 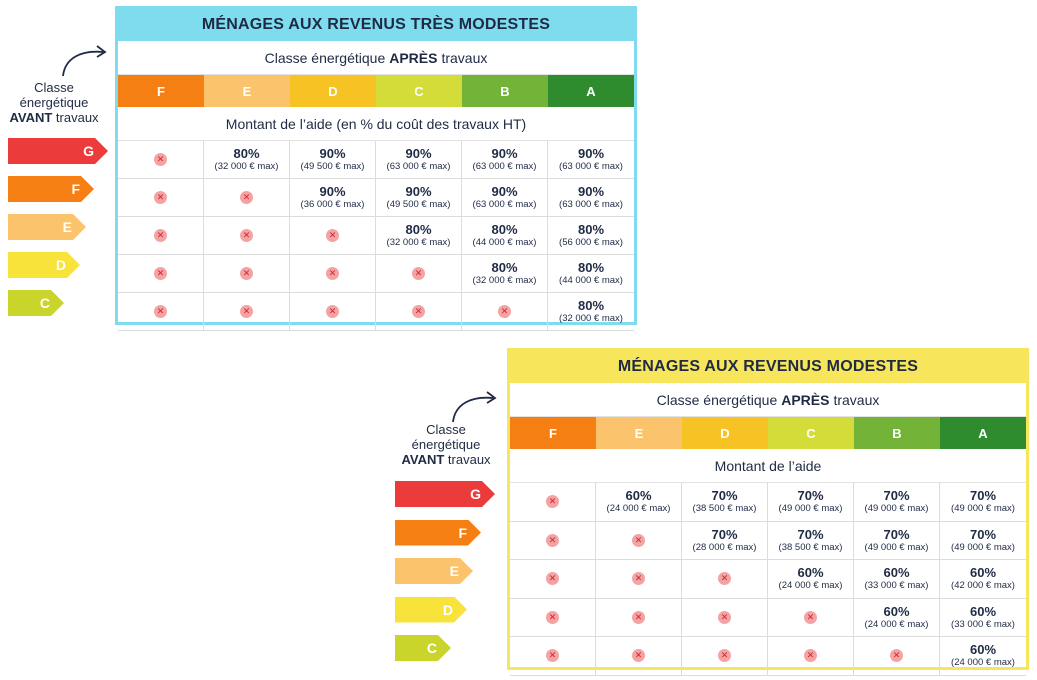 I want to click on aid-max: (38 500 € max), so click(x=810, y=547).